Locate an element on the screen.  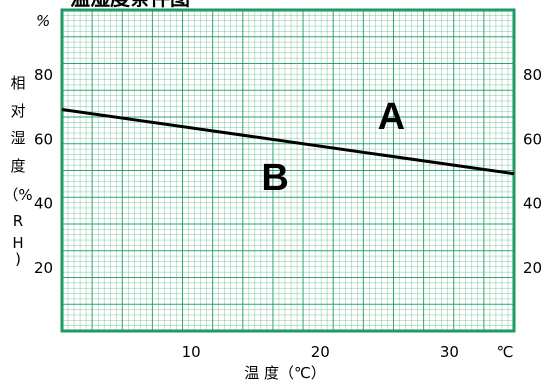
y-tick-label-right: 20 is located at coordinates (532, 268).